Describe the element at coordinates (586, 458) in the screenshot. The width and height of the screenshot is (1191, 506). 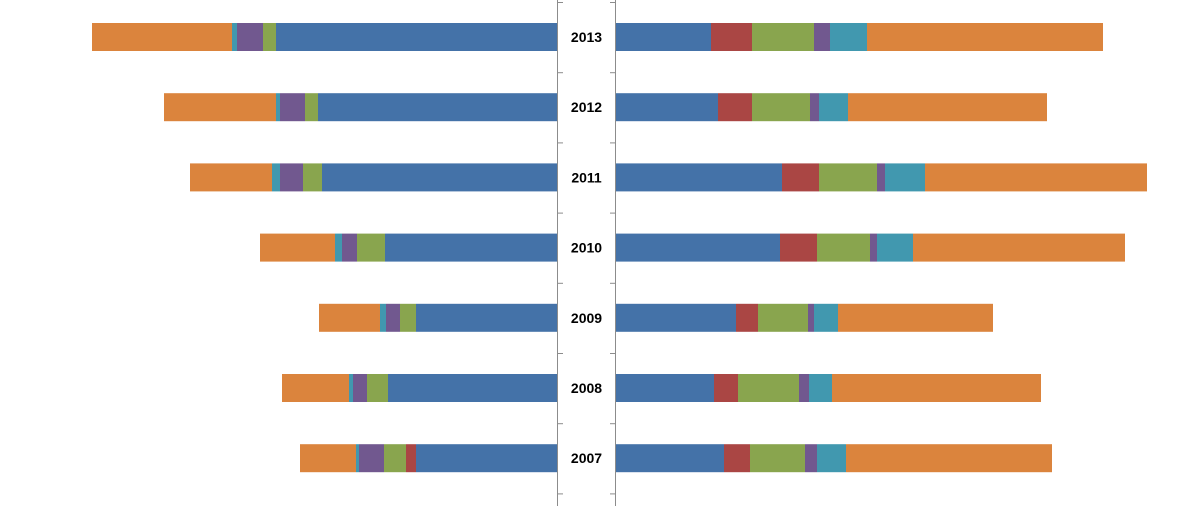
I see `year-label-2007: 2007` at that location.